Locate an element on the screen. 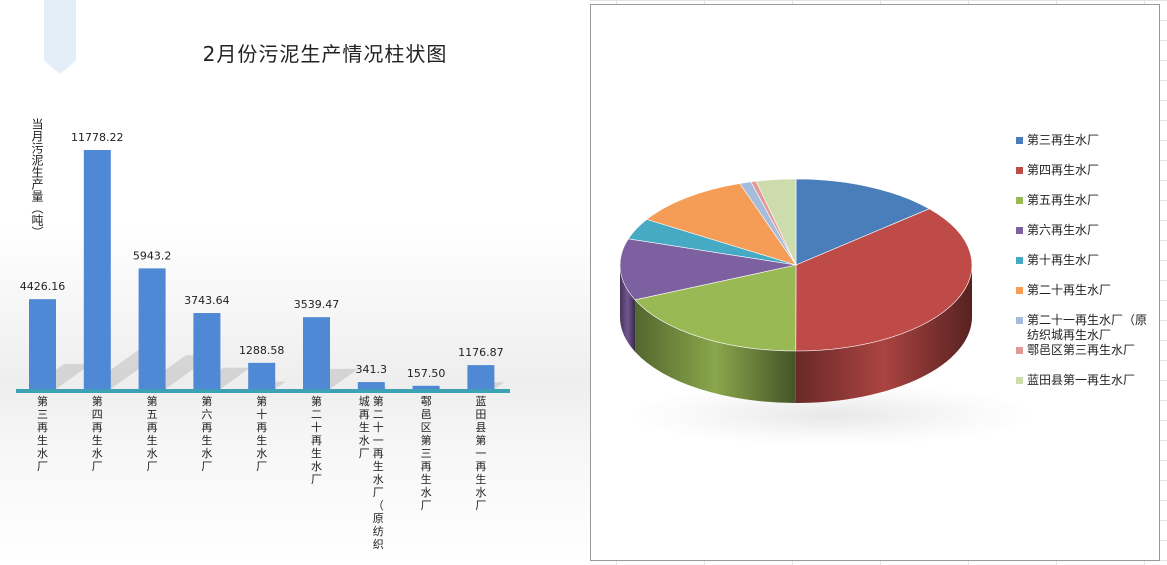 The height and width of the screenshot is (565, 1167). legend-label: 第十再生水厂 is located at coordinates (1063, 260).